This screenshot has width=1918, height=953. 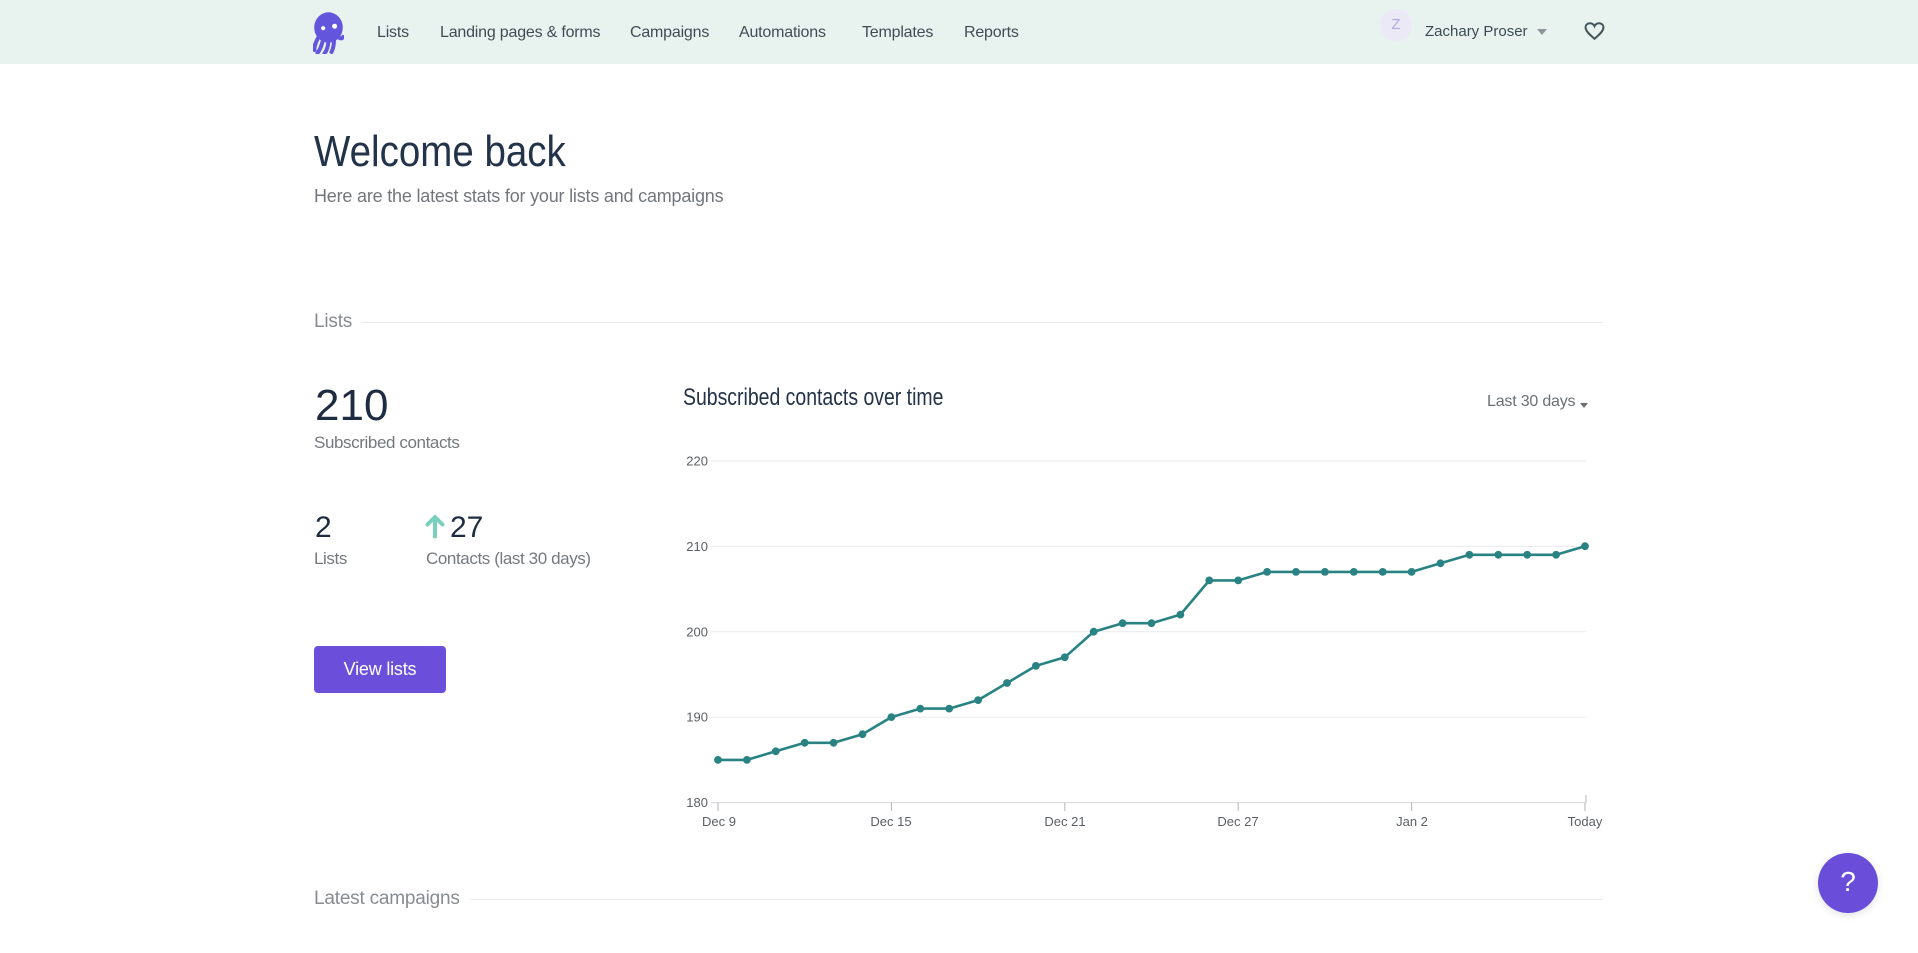 What do you see at coordinates (1412, 821) in the screenshot?
I see `svg-text: Jan 2` at bounding box center [1412, 821].